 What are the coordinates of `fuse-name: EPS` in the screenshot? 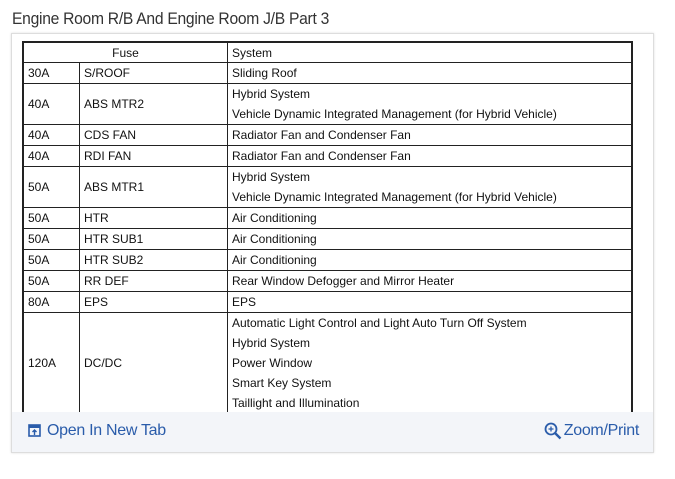 It's located at (153, 302).